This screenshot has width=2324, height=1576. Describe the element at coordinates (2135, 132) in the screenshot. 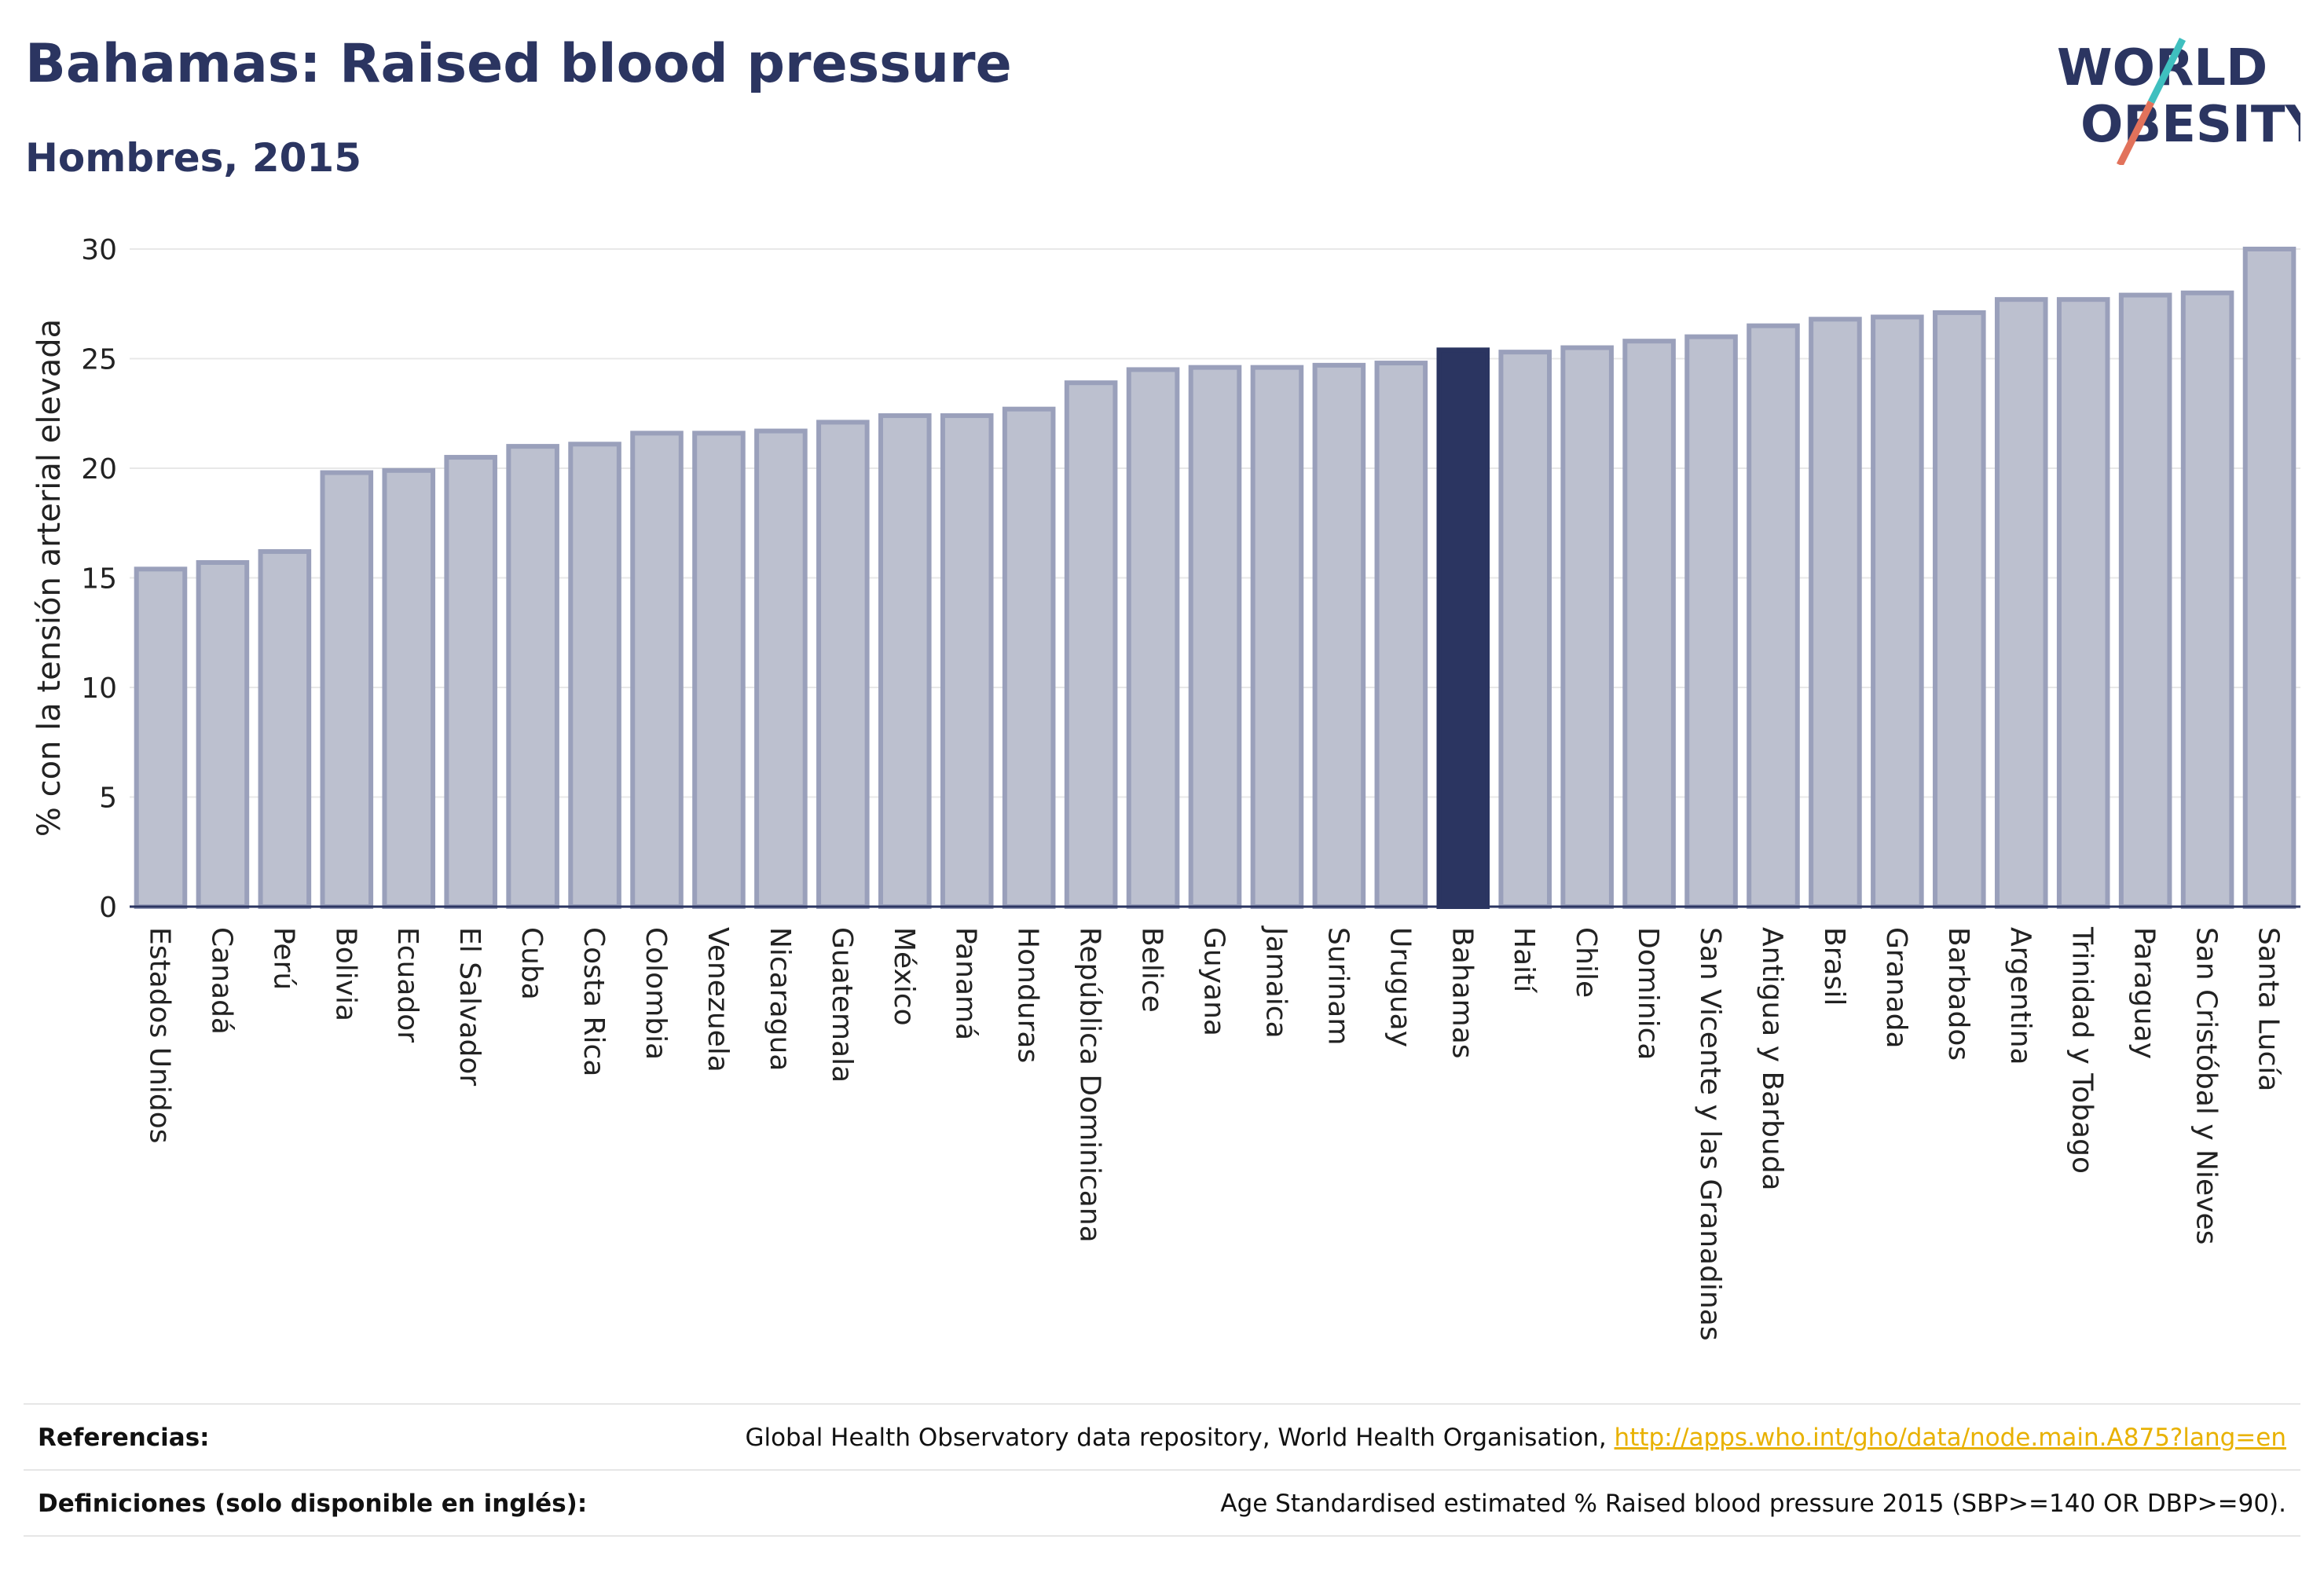

I see `logo-slash-coral` at that location.